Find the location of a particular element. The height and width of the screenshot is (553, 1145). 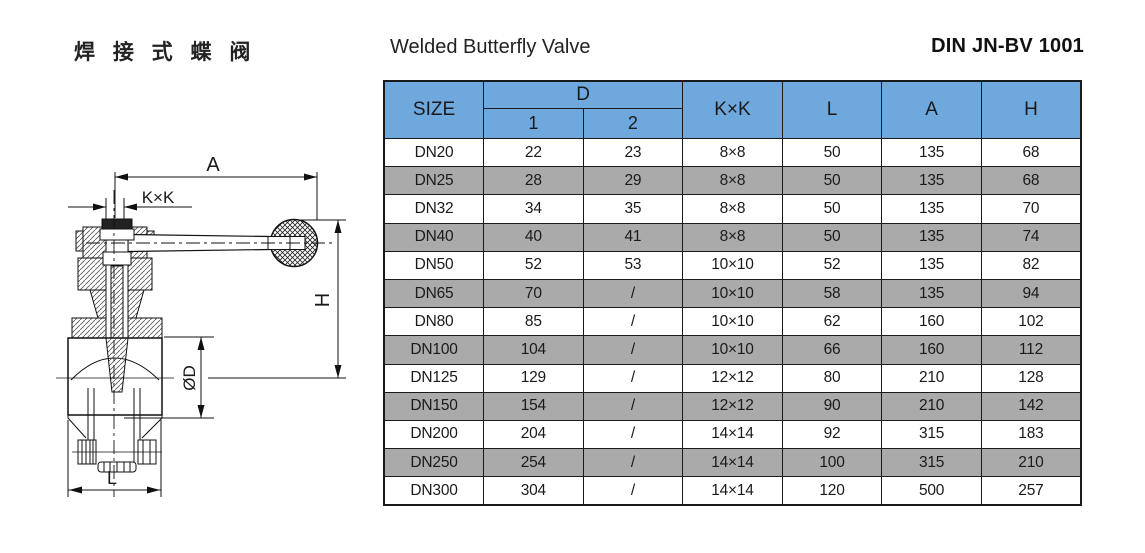

table-row: DN40 40 41 8×8 50 135 74 is located at coordinates (732, 237).